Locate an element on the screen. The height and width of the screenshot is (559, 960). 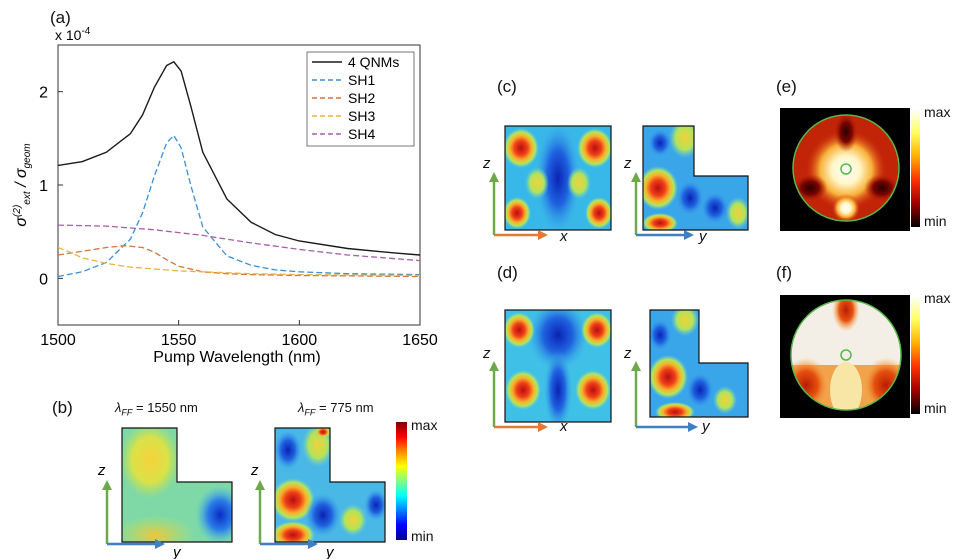
x-tick-label: 1650 is located at coordinates (420, 340).